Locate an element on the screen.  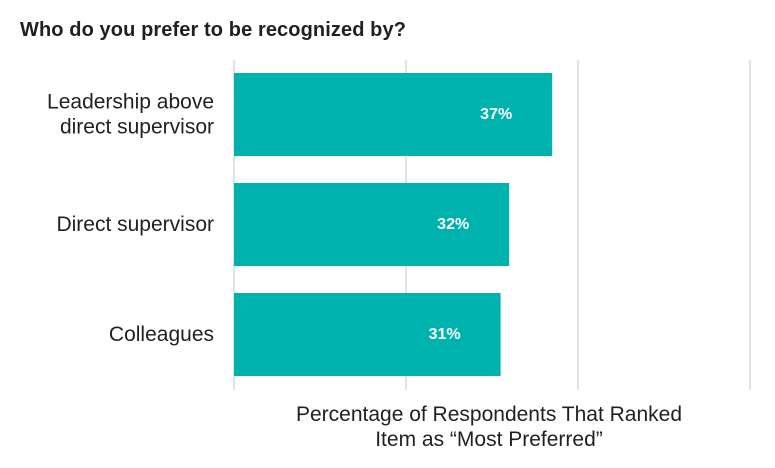
category-label: Colleagues is located at coordinates (161, 334).